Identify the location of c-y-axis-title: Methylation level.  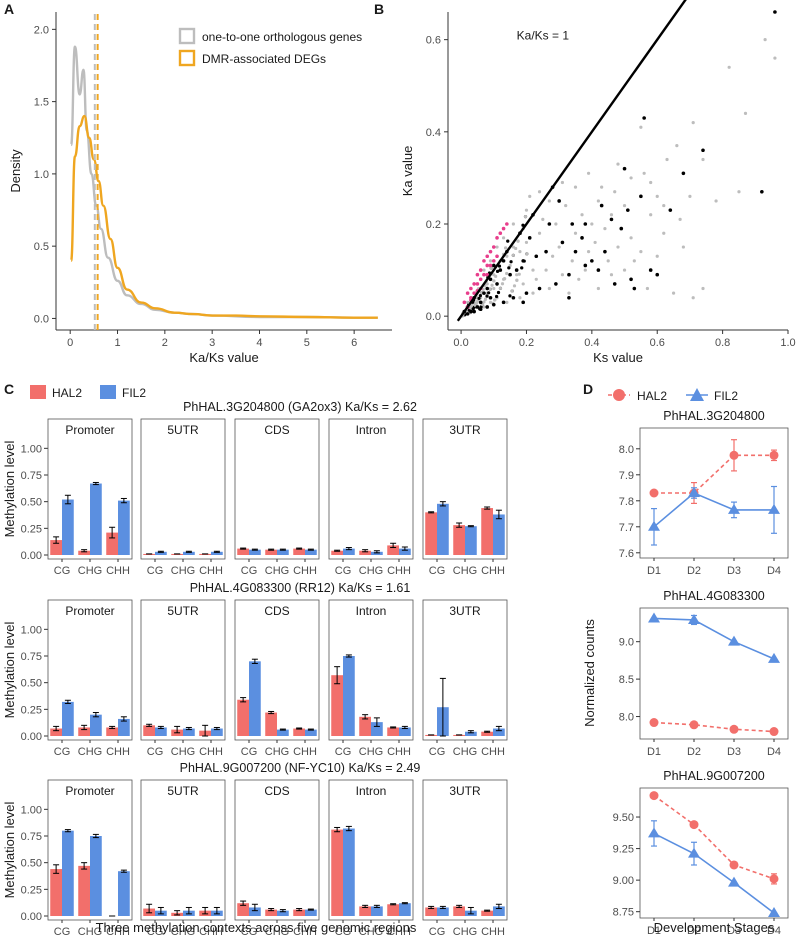
(9, 669).